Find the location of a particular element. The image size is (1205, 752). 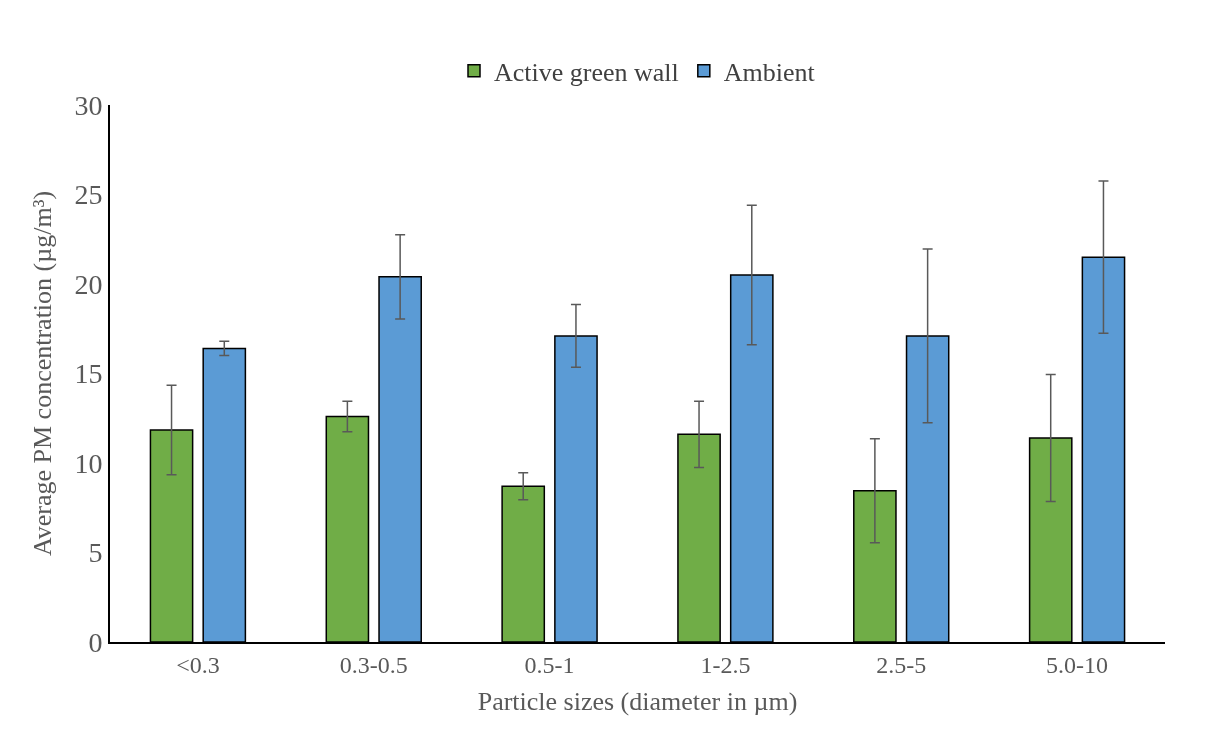

y-tick-label: 0 is located at coordinates (95, 642).